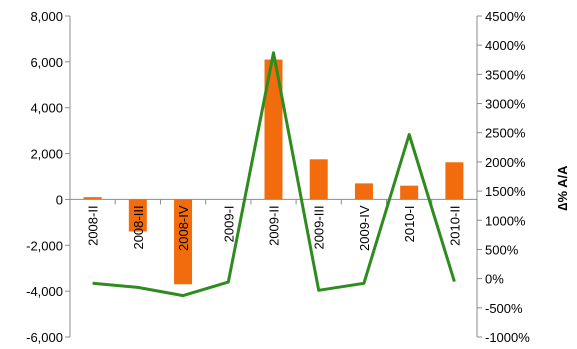  Describe the element at coordinates (409, 223) in the screenshot. I see `x-tick-label: 2010-I` at that location.